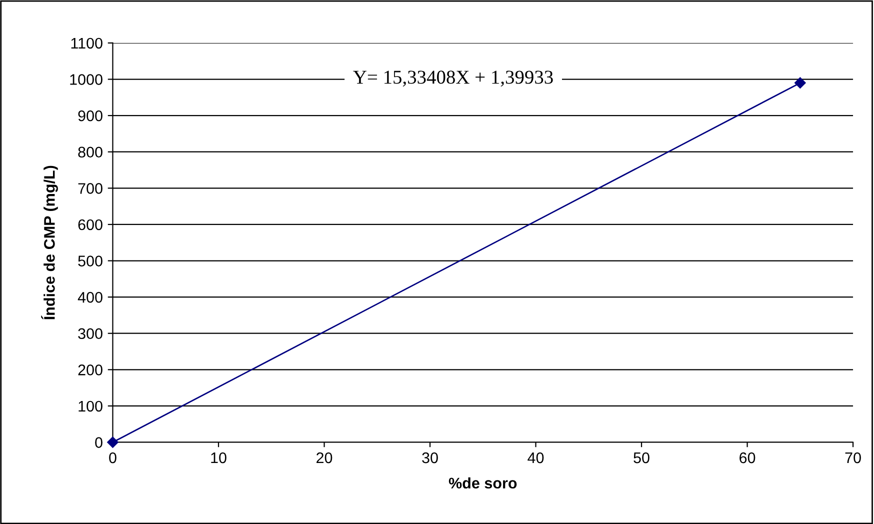  Describe the element at coordinates (90, 406) in the screenshot. I see `y-tick-label: 100` at that location.